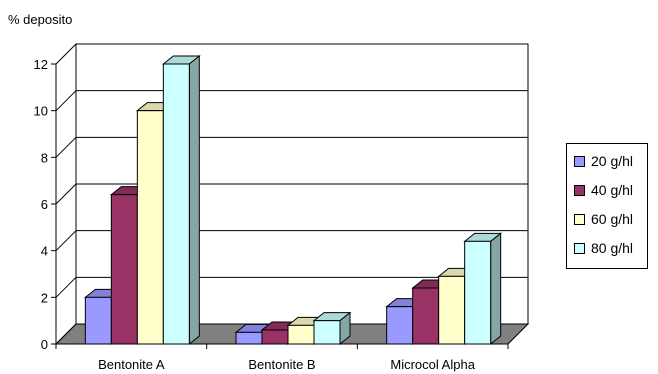 The width and height of the screenshot is (658, 374). I want to click on legend-label-80: 80 g/hl, so click(612, 248).